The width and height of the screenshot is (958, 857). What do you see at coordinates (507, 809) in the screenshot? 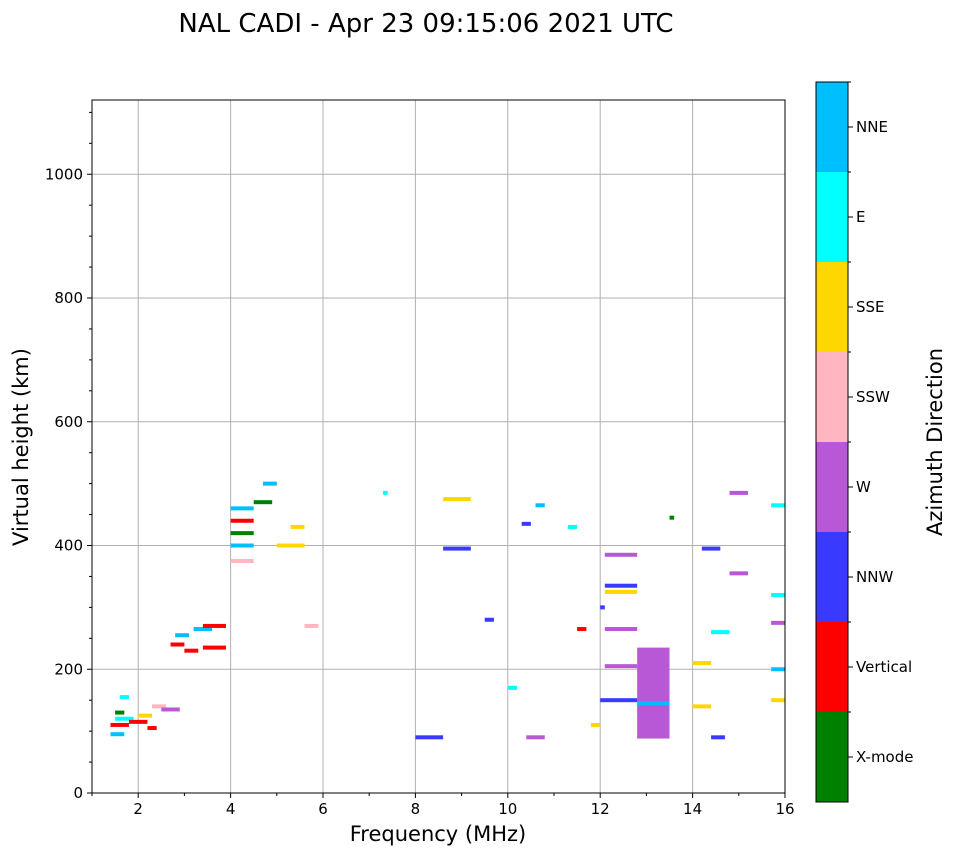
I see `x-tick-label: 10` at bounding box center [507, 809].